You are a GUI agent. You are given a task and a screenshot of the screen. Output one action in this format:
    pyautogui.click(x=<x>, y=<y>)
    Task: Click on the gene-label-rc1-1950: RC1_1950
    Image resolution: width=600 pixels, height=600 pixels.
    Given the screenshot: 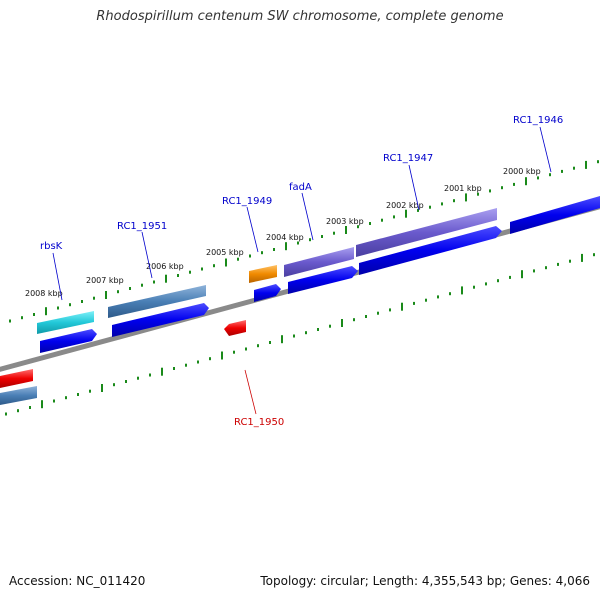 What is the action you would take?
    pyautogui.click(x=259, y=422)
    